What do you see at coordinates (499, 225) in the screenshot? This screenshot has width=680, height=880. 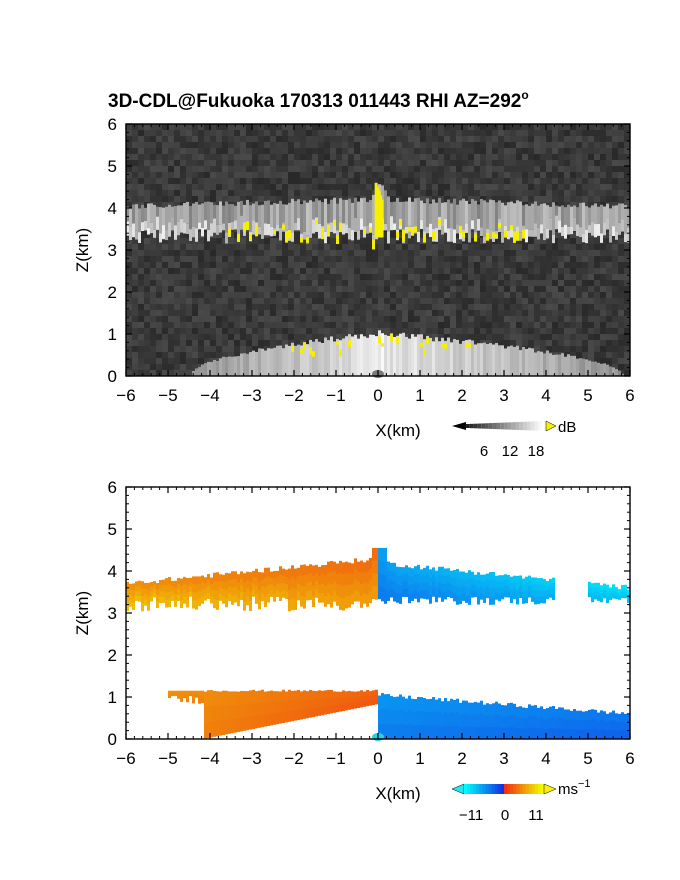 I see `upper-layer-yellow-cell` at bounding box center [499, 225].